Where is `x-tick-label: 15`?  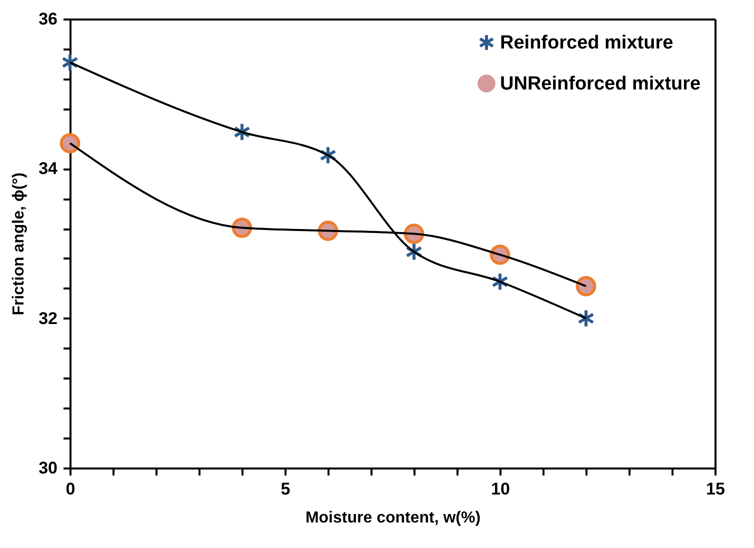 x-tick-label: 15 is located at coordinates (715, 489).